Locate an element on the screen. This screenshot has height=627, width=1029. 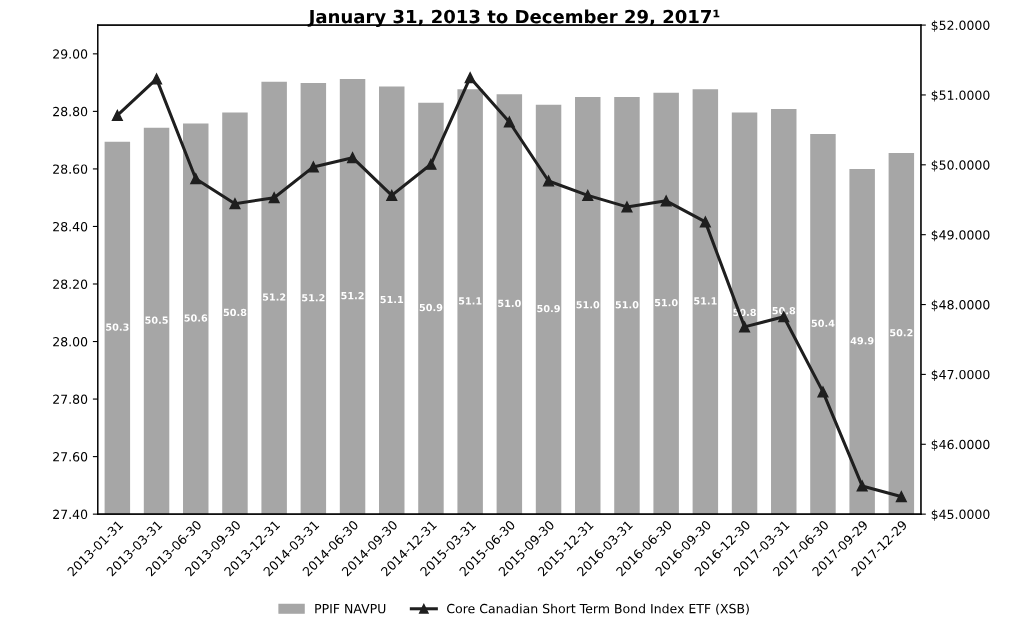
data-label: 50.3 is located at coordinates (117, 327).